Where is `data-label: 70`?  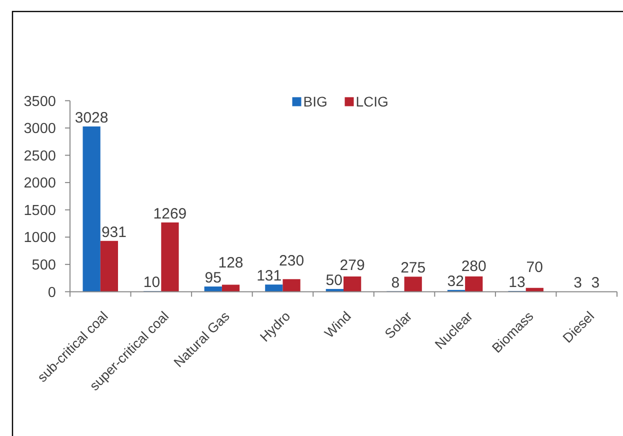 data-label: 70 is located at coordinates (534, 267).